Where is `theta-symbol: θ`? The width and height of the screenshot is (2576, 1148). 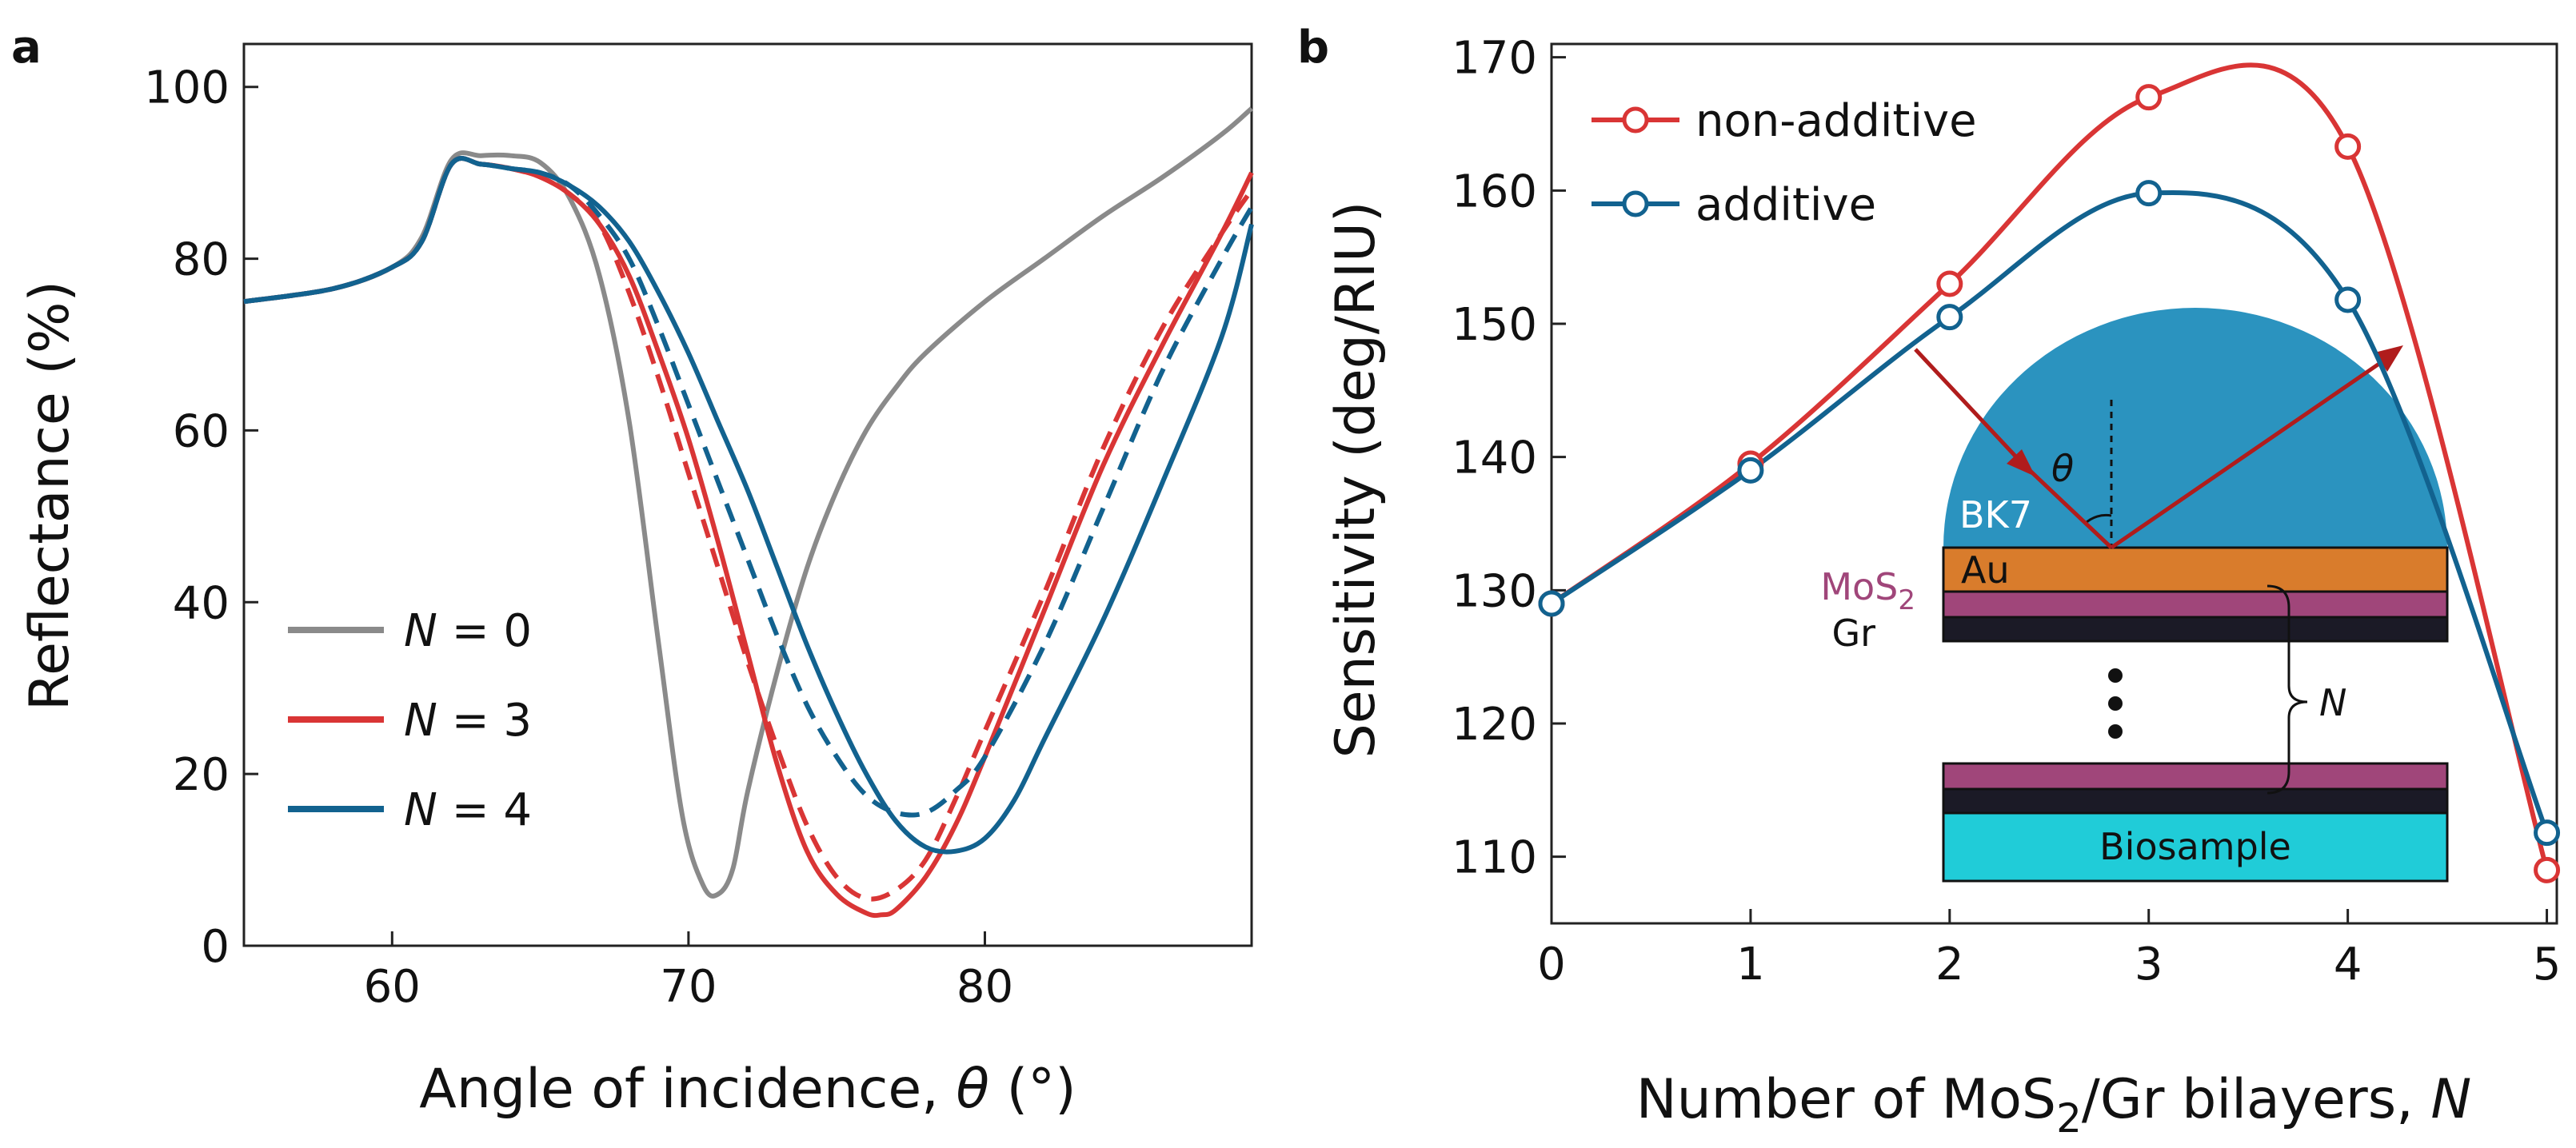
theta-symbol: θ is located at coordinates (2062, 468).